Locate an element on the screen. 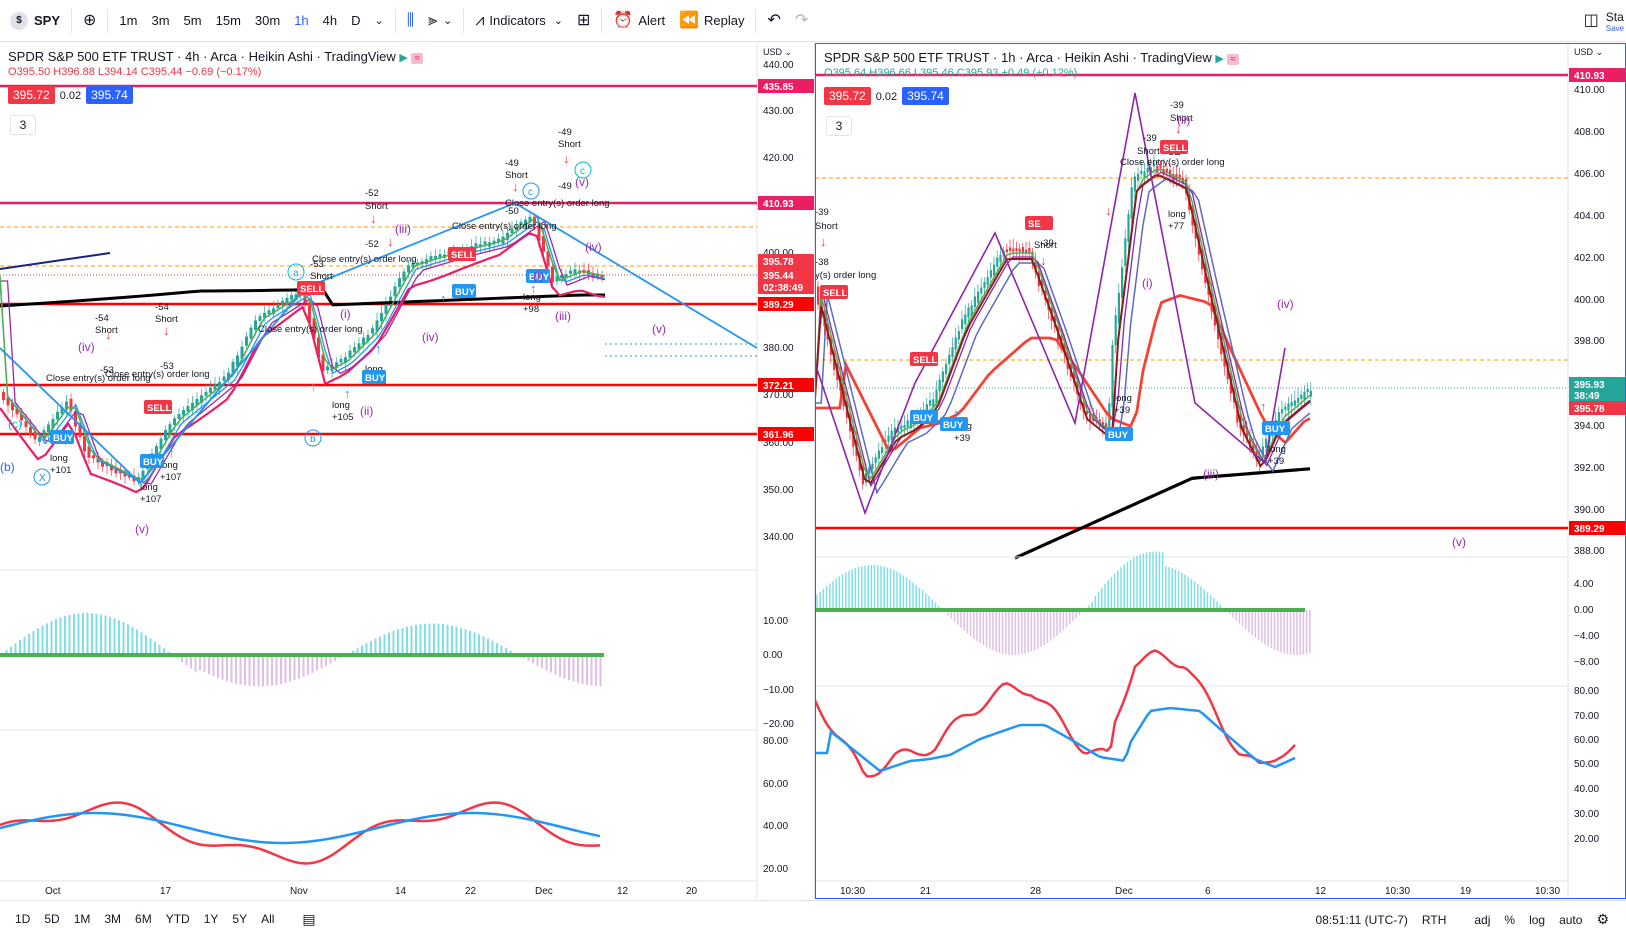 Image resolution: width=1626 pixels, height=938 pixels. range-1y: 1Y is located at coordinates (211, 919).